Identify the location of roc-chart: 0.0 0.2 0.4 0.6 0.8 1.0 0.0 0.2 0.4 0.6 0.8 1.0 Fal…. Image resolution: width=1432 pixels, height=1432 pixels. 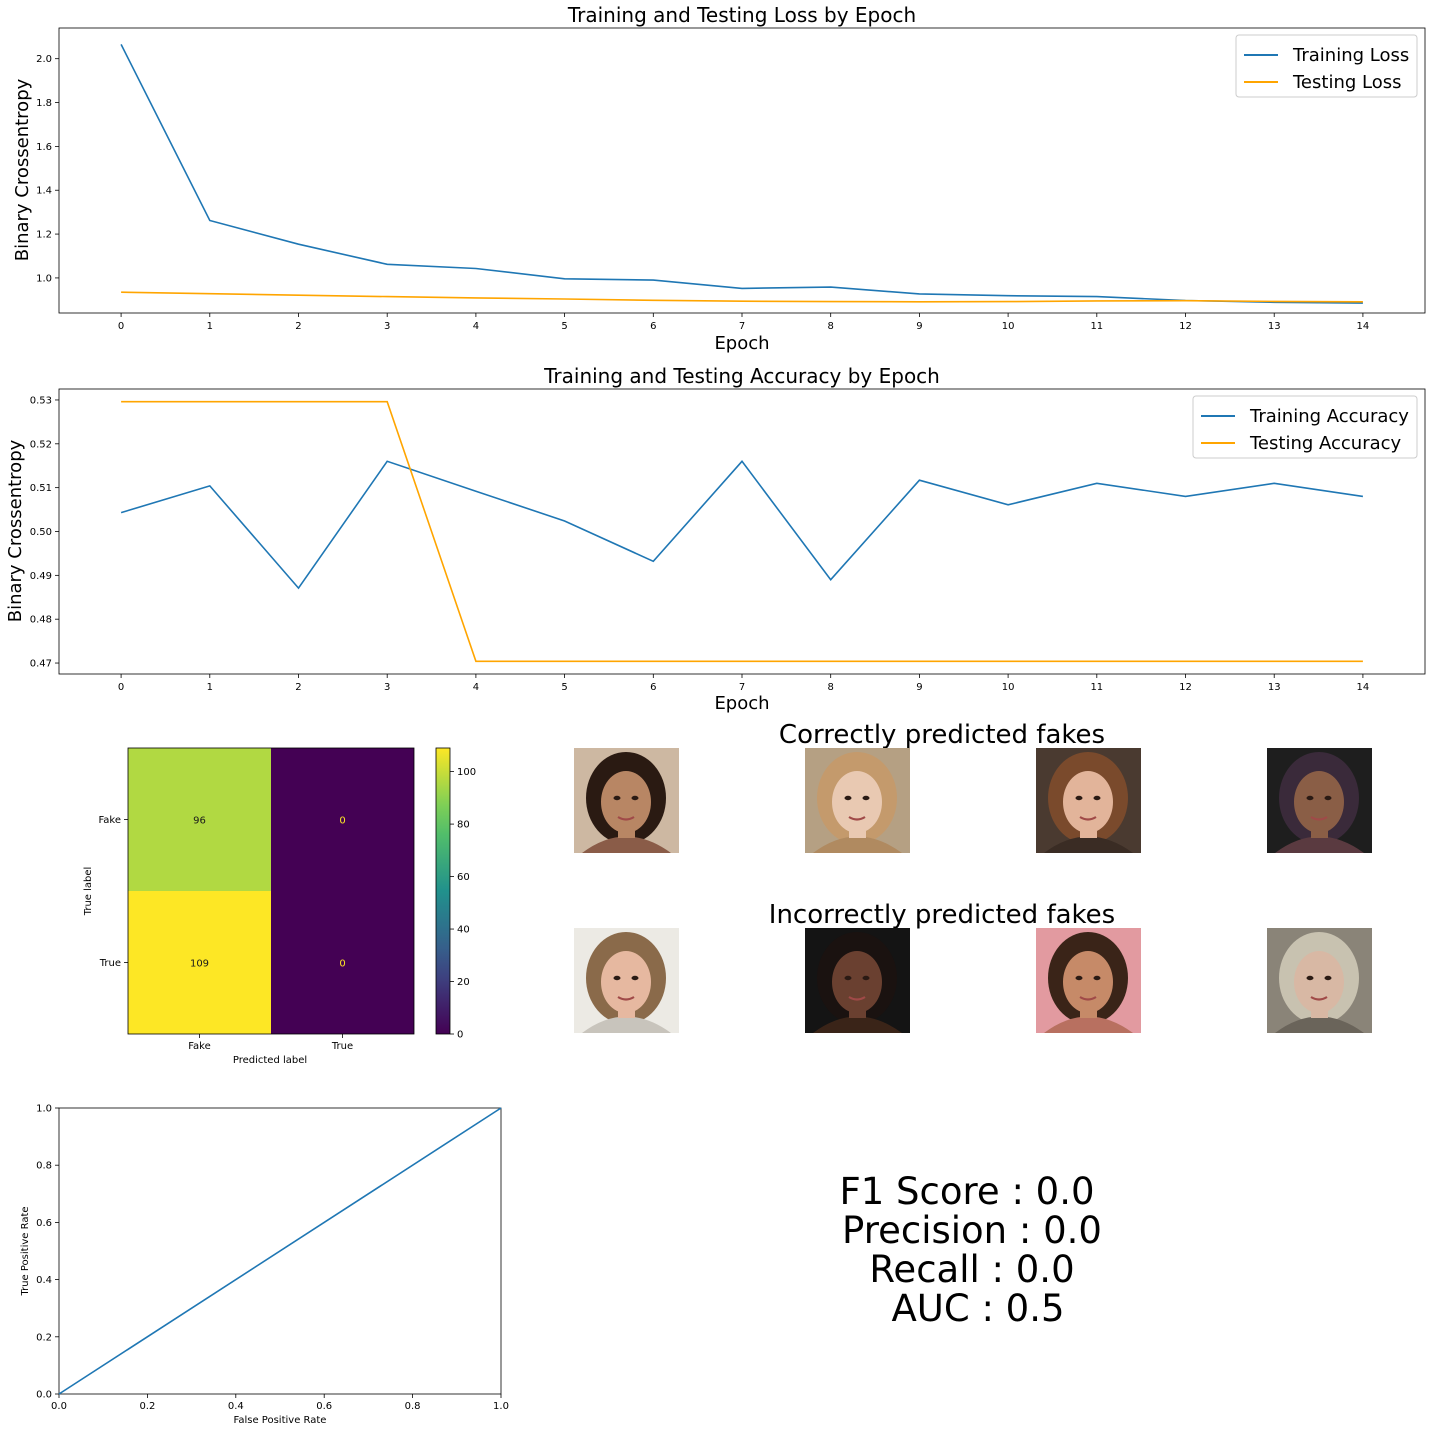
(264, 1265).